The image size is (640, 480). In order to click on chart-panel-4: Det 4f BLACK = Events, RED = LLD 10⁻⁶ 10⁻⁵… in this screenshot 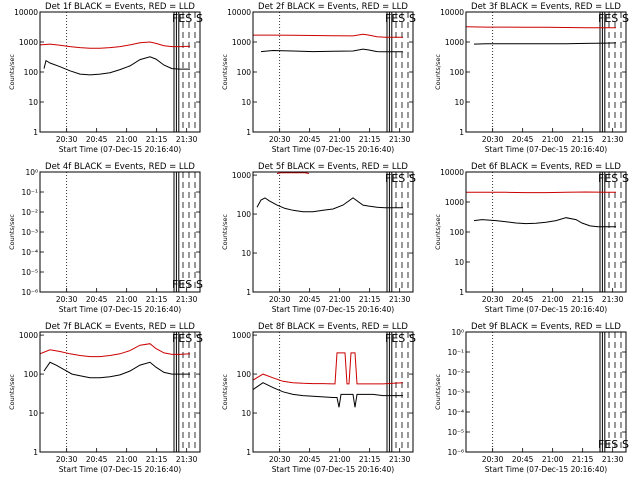, I will do `click(105, 238)`.